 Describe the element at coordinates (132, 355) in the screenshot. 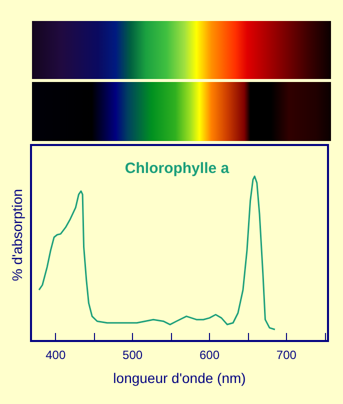

I see `x-tick-label: 500` at that location.